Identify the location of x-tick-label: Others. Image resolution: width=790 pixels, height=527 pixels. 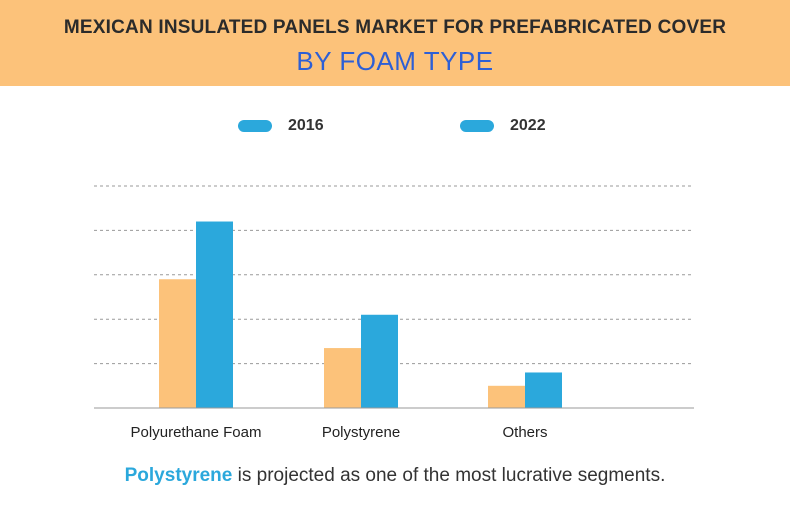
(524, 432).